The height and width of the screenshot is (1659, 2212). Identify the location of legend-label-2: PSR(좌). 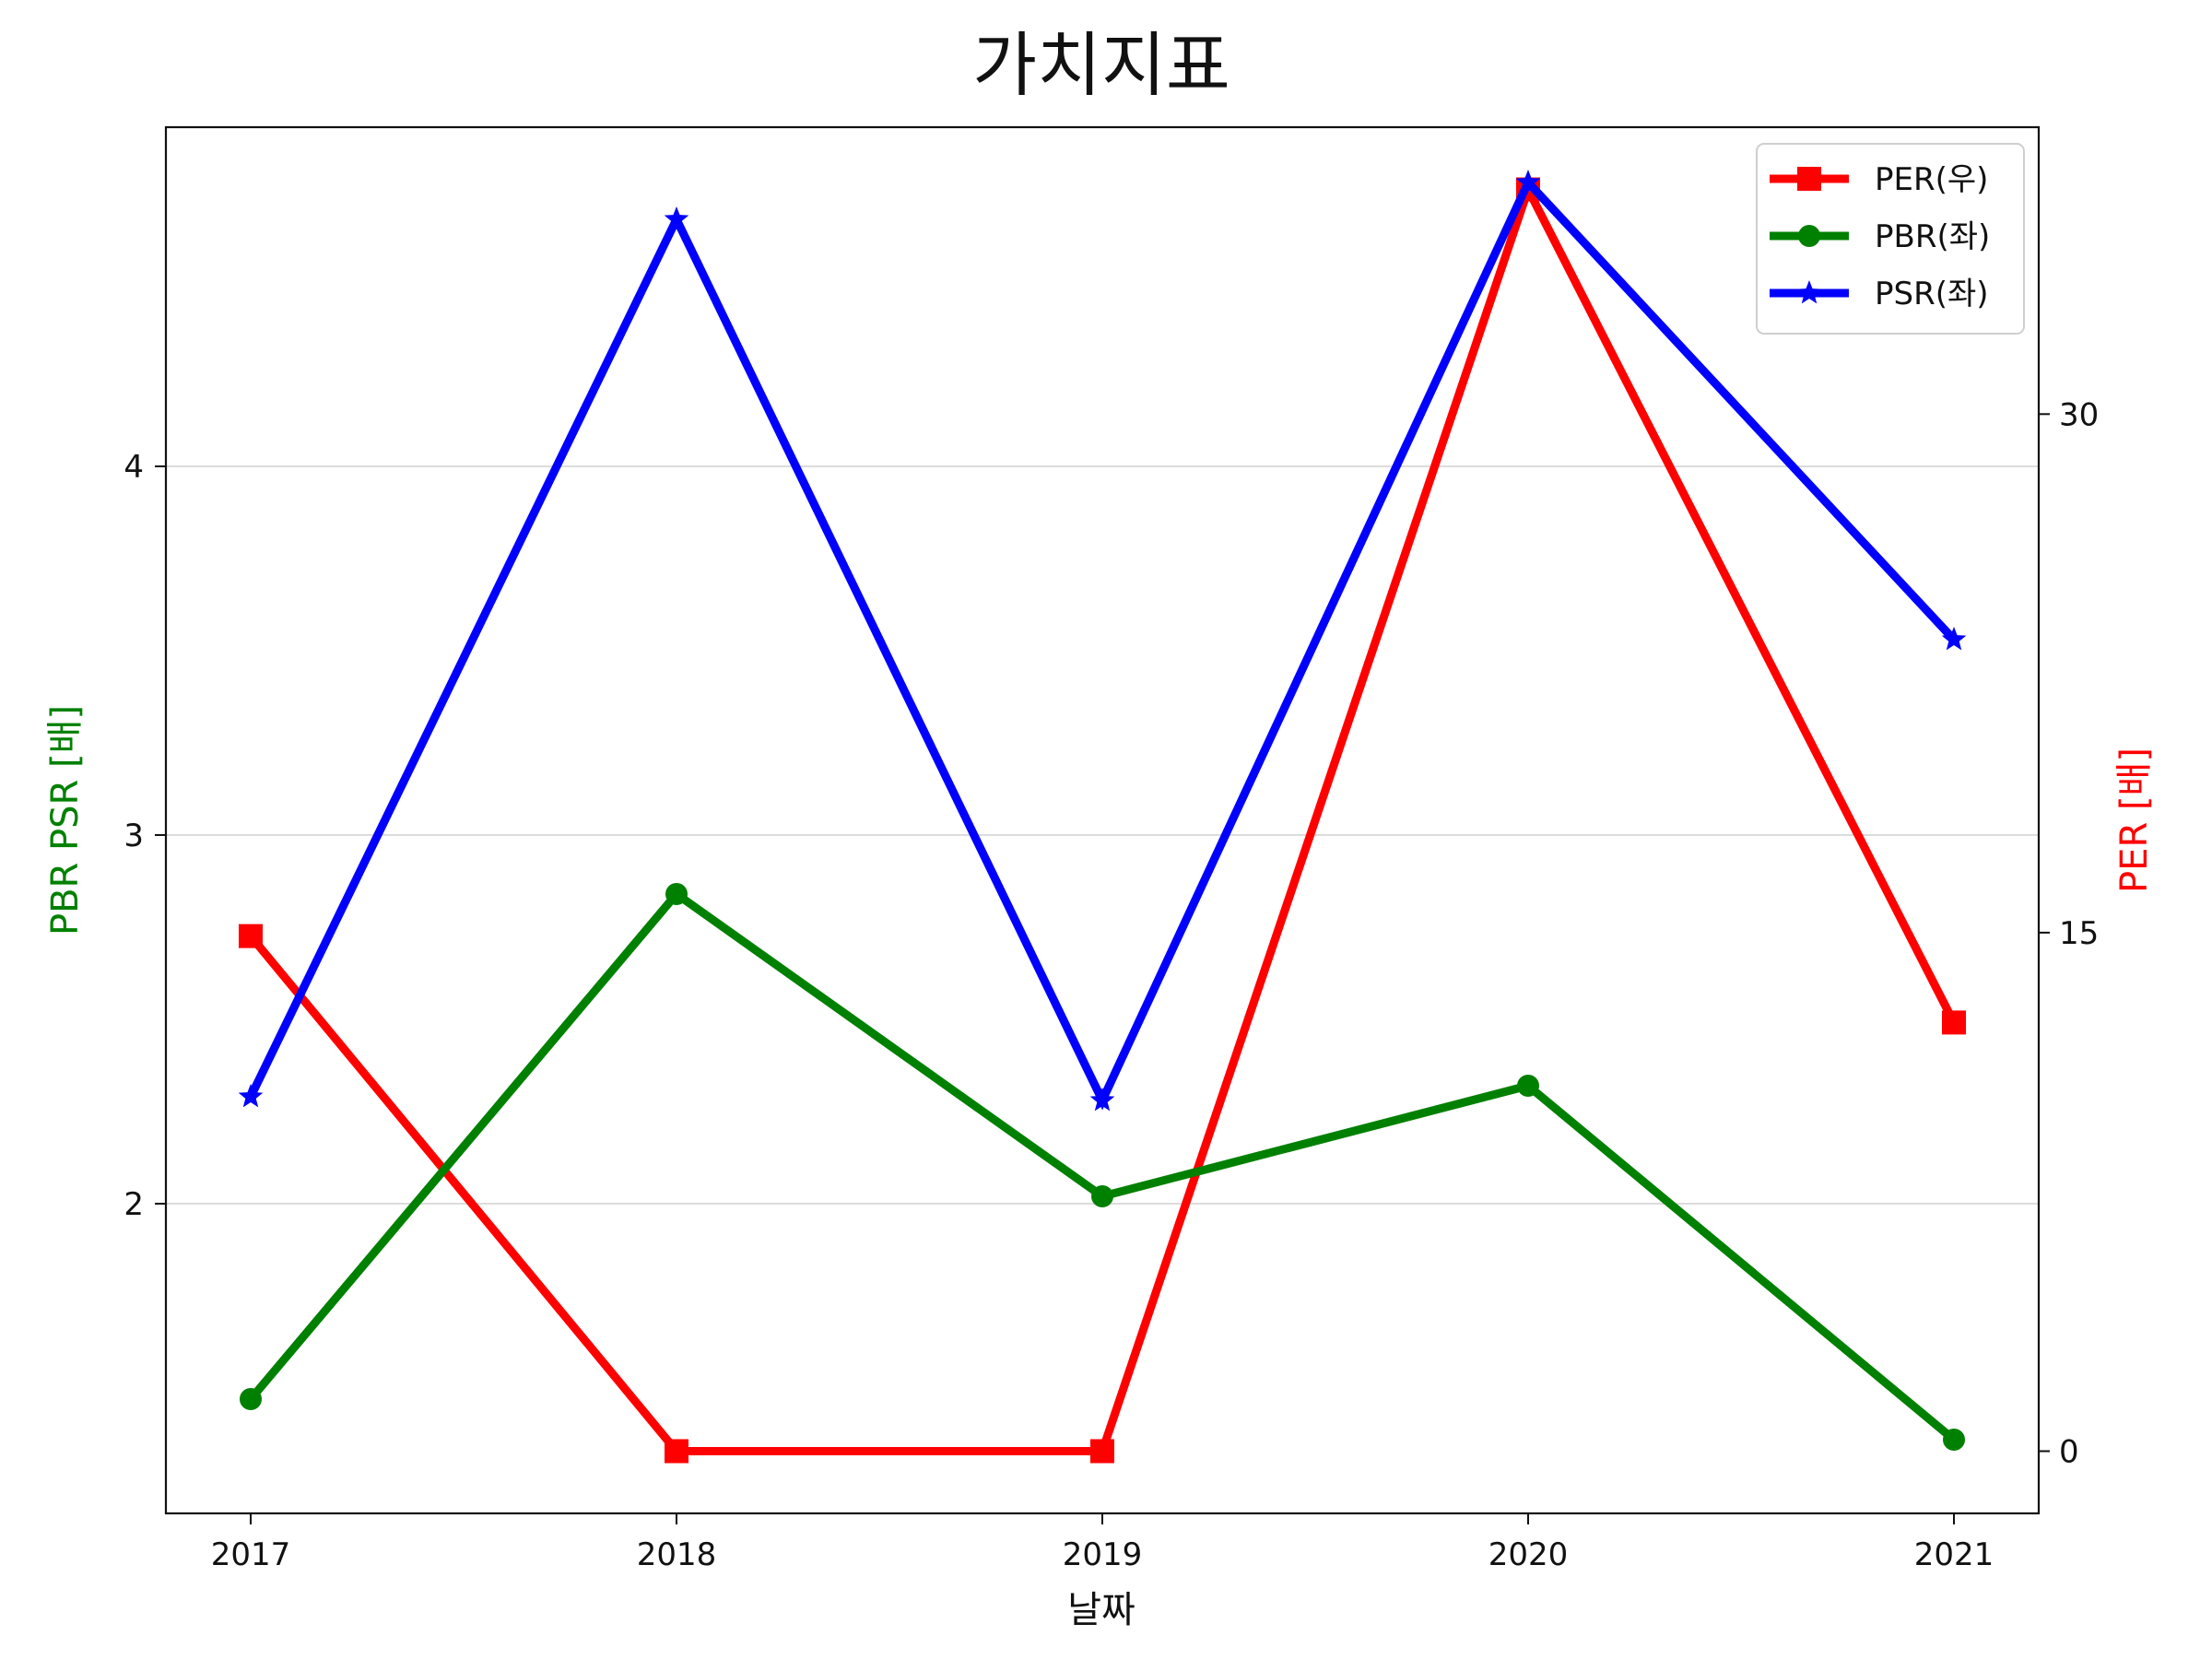
(1932, 294).